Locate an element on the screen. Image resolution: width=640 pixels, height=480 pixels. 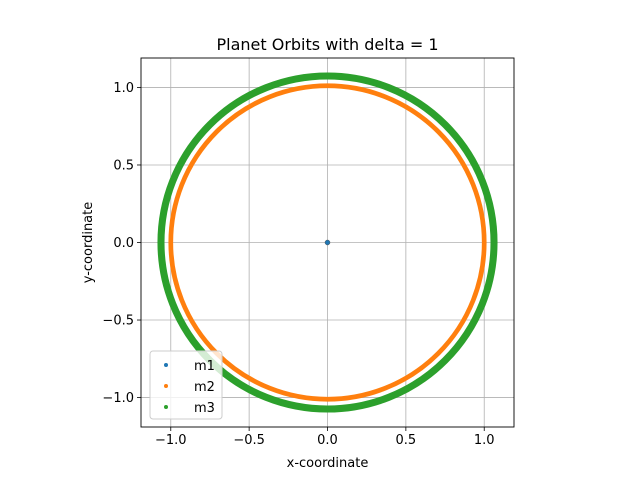
y-axis-label: y-coordinate is located at coordinates (88, 243).